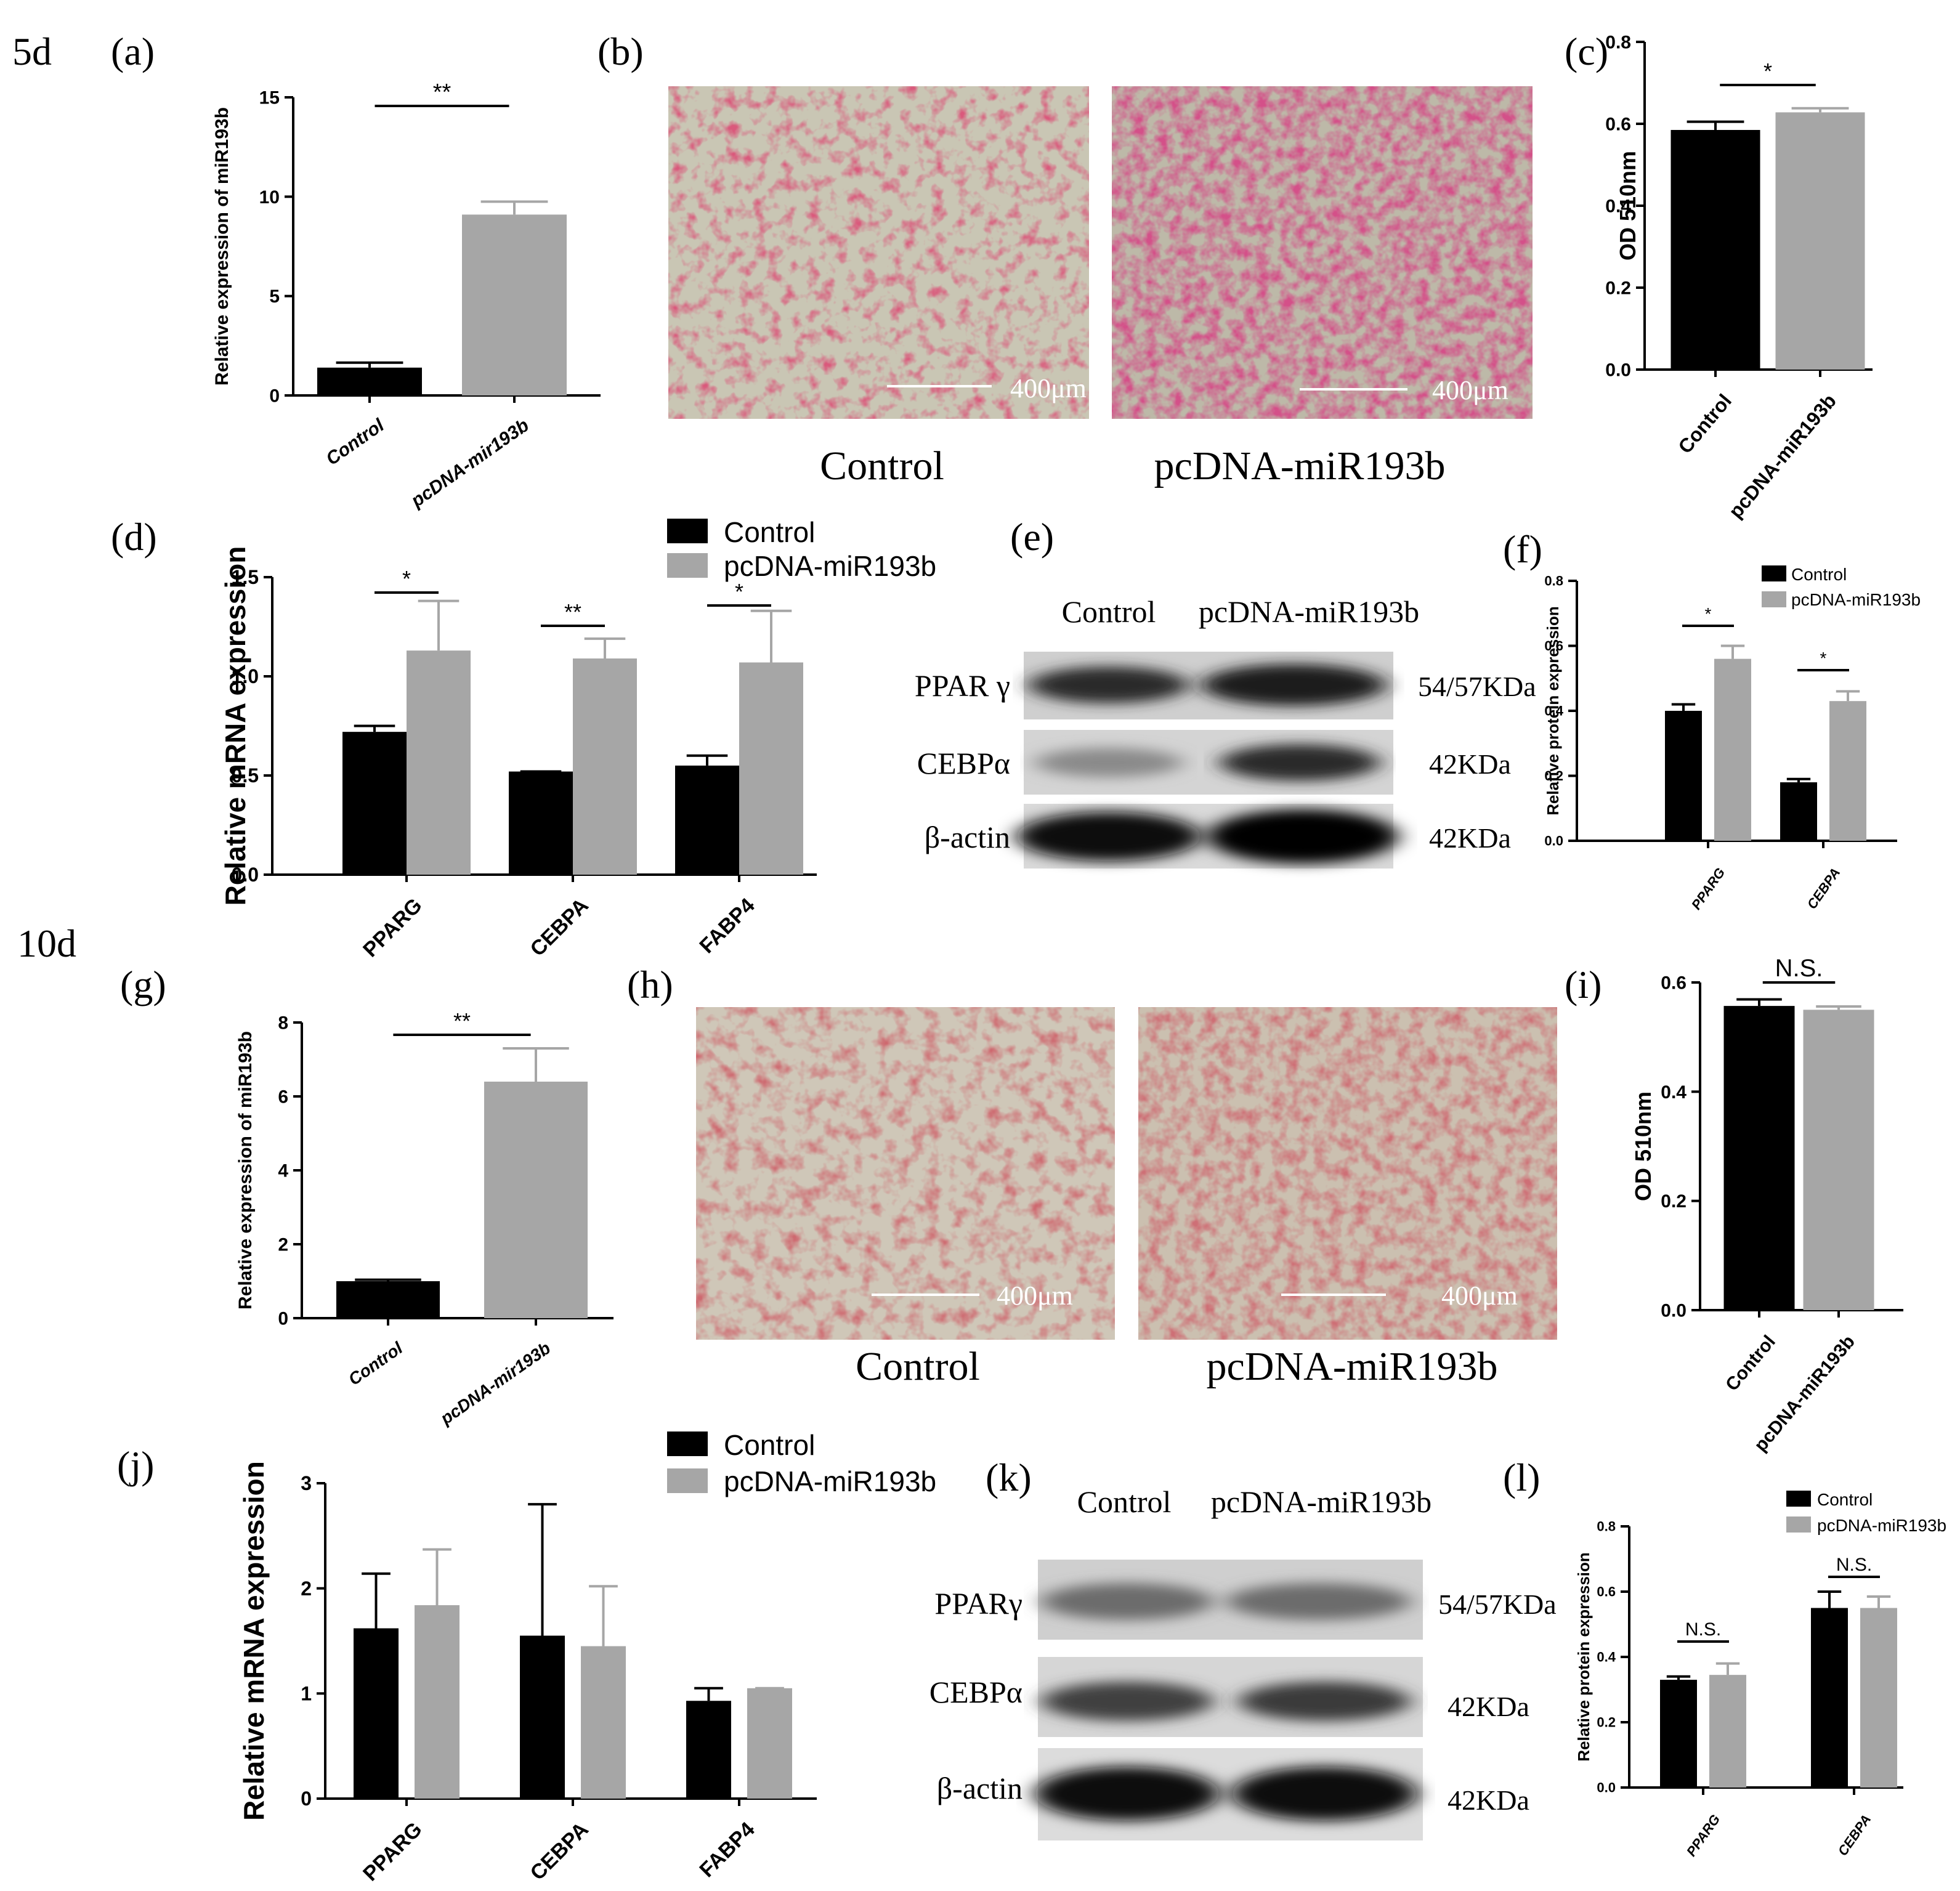 Image resolution: width=1960 pixels, height=1891 pixels. Describe the element at coordinates (1819, 574) in the screenshot. I see `legend-label-control: Control` at that location.